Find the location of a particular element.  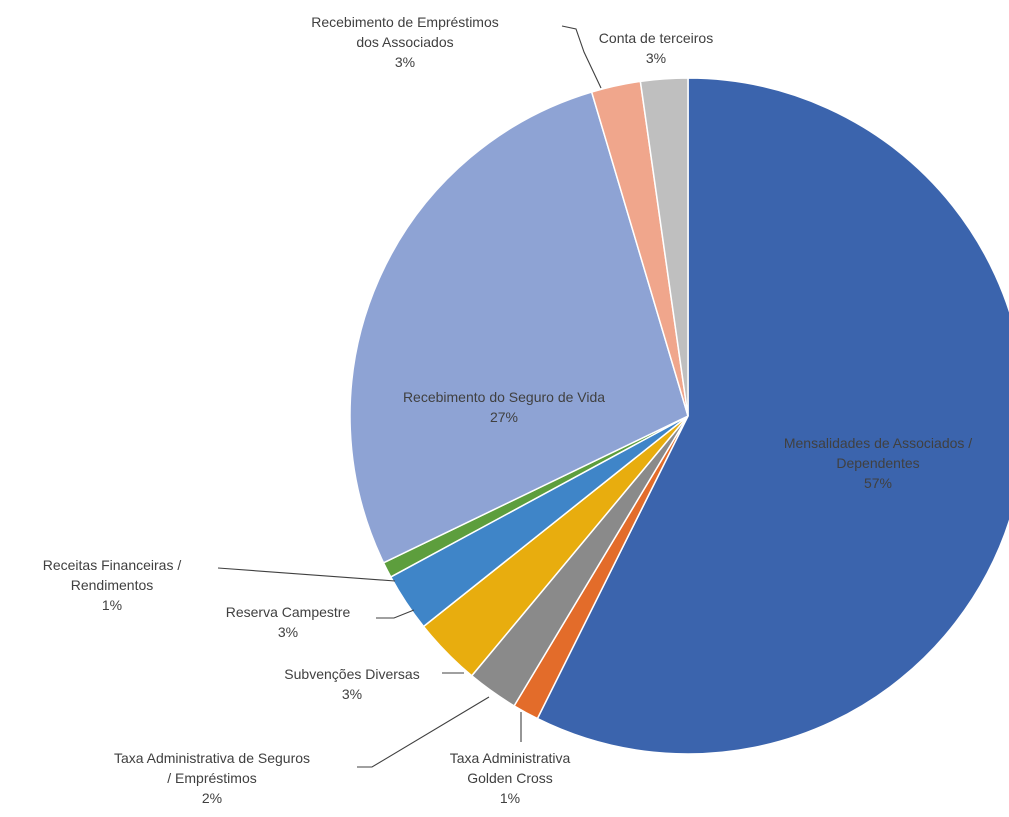

slice-label-line: / Empréstimos is located at coordinates (211, 778).